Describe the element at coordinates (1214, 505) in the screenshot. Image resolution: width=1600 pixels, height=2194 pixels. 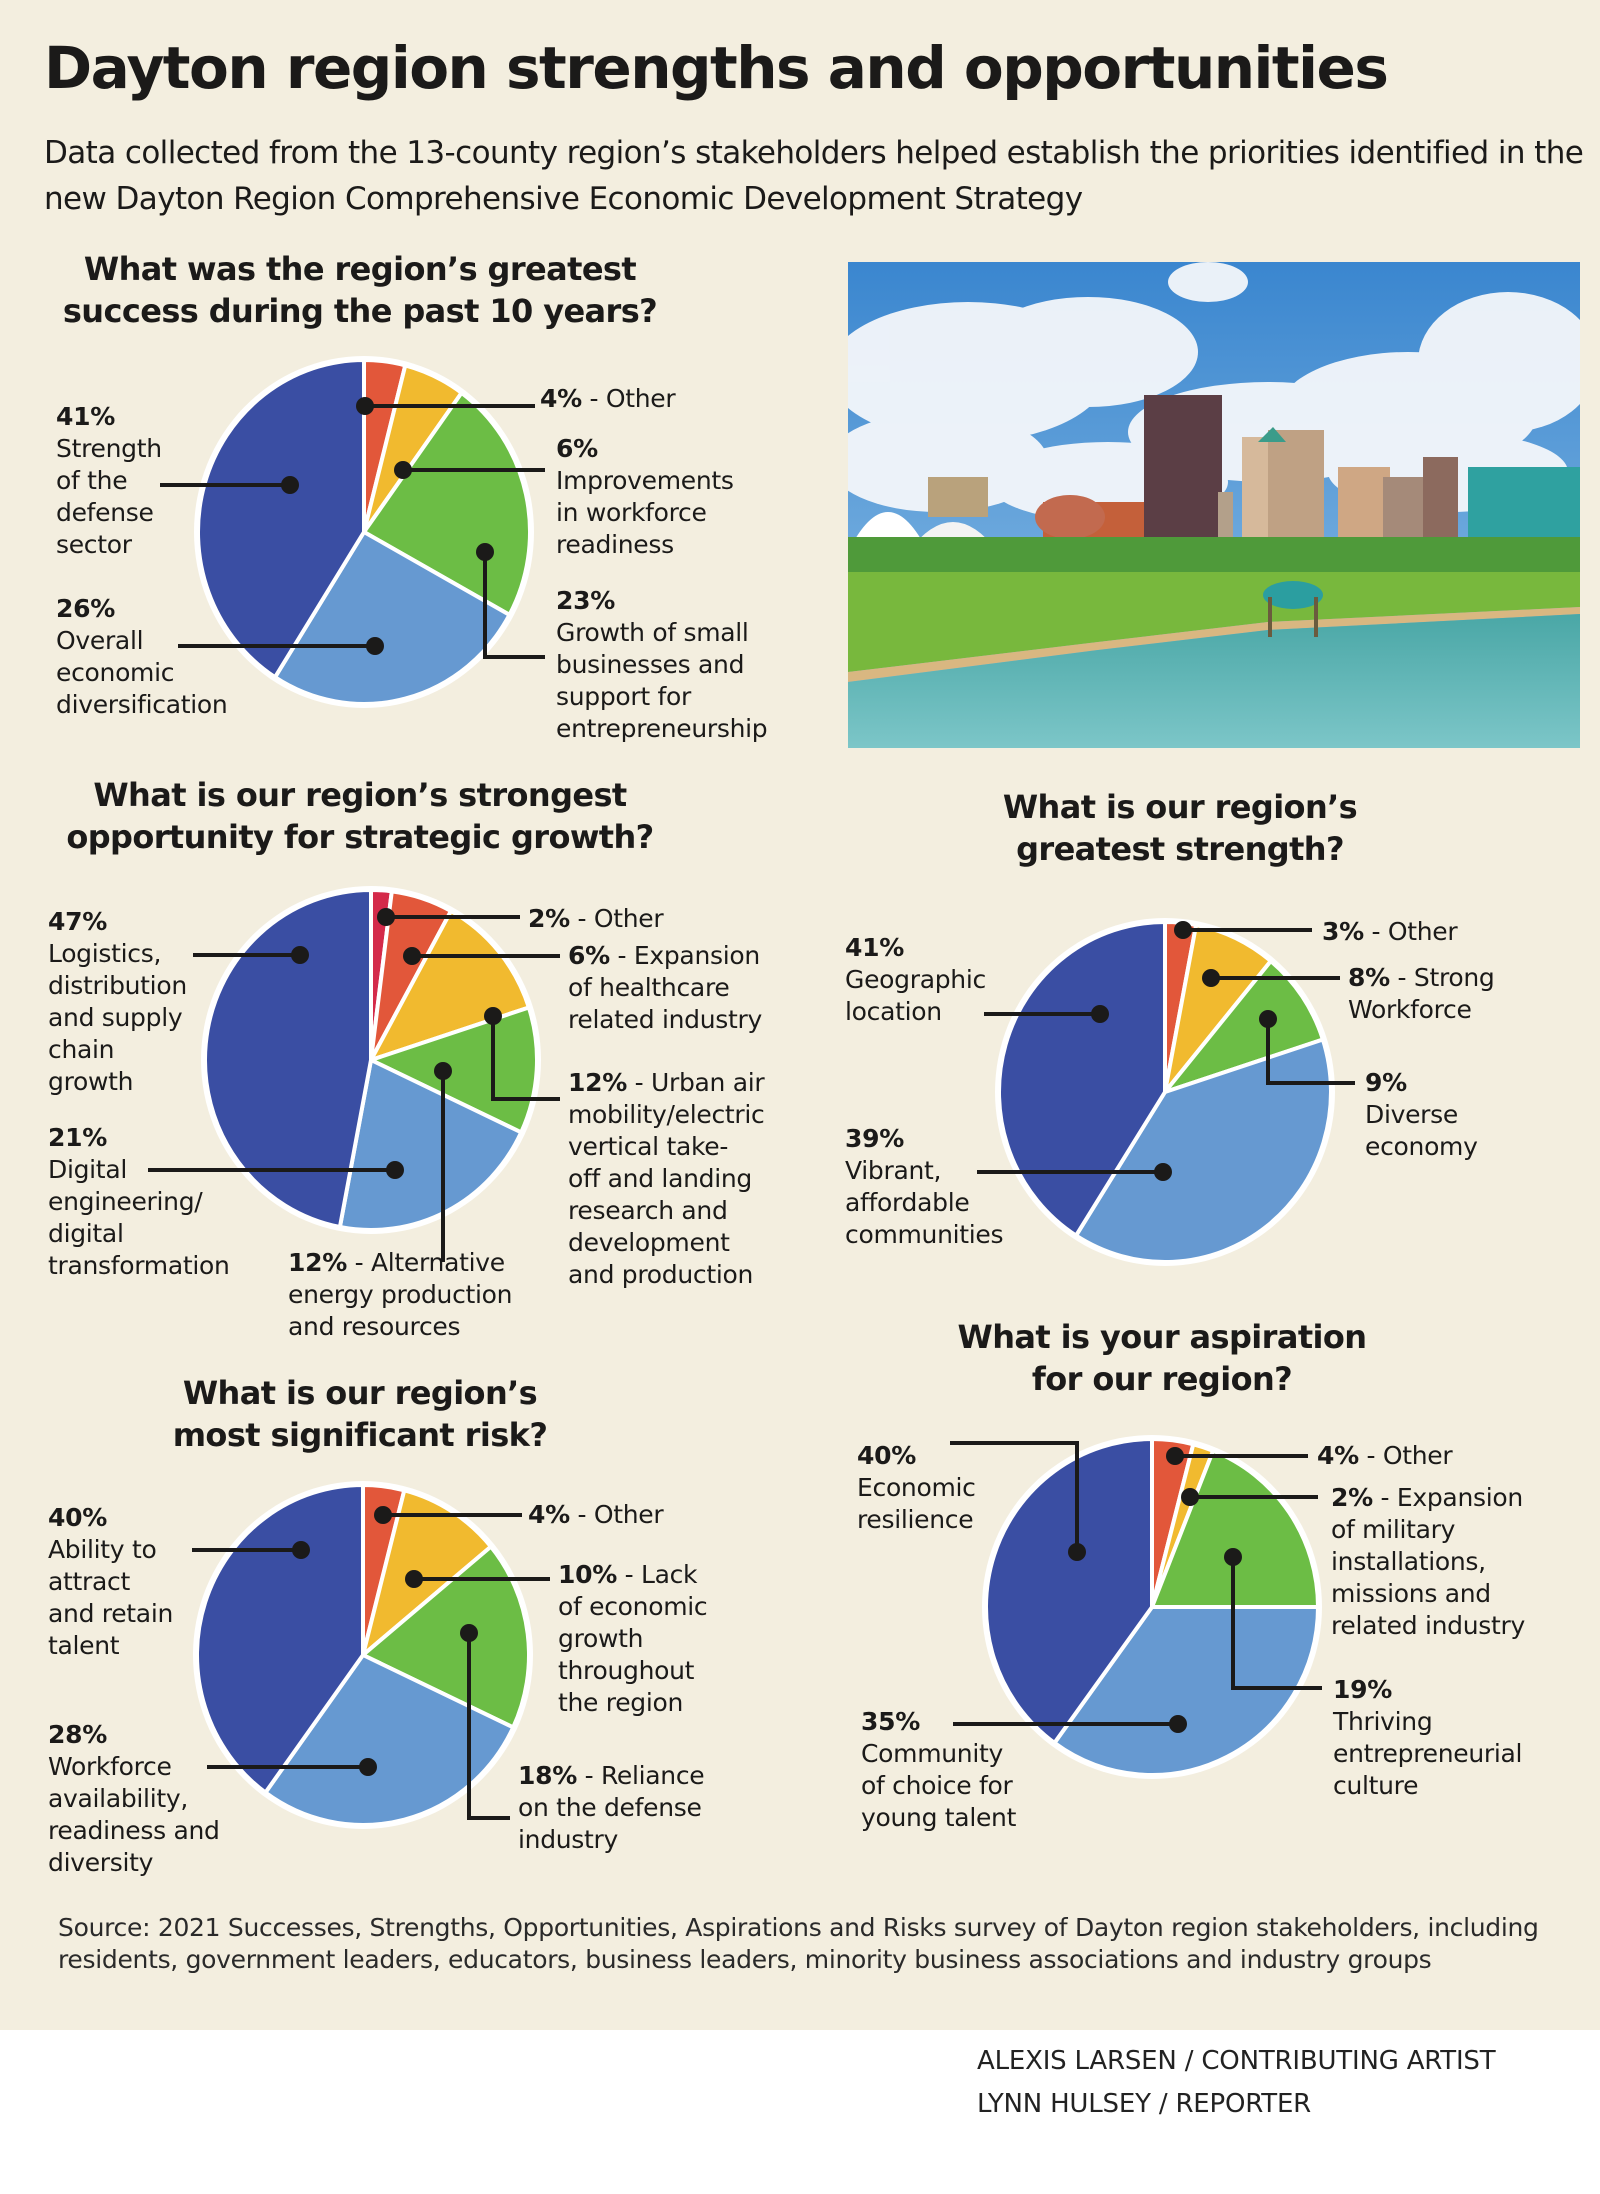
I see `skyline-illustration` at that location.